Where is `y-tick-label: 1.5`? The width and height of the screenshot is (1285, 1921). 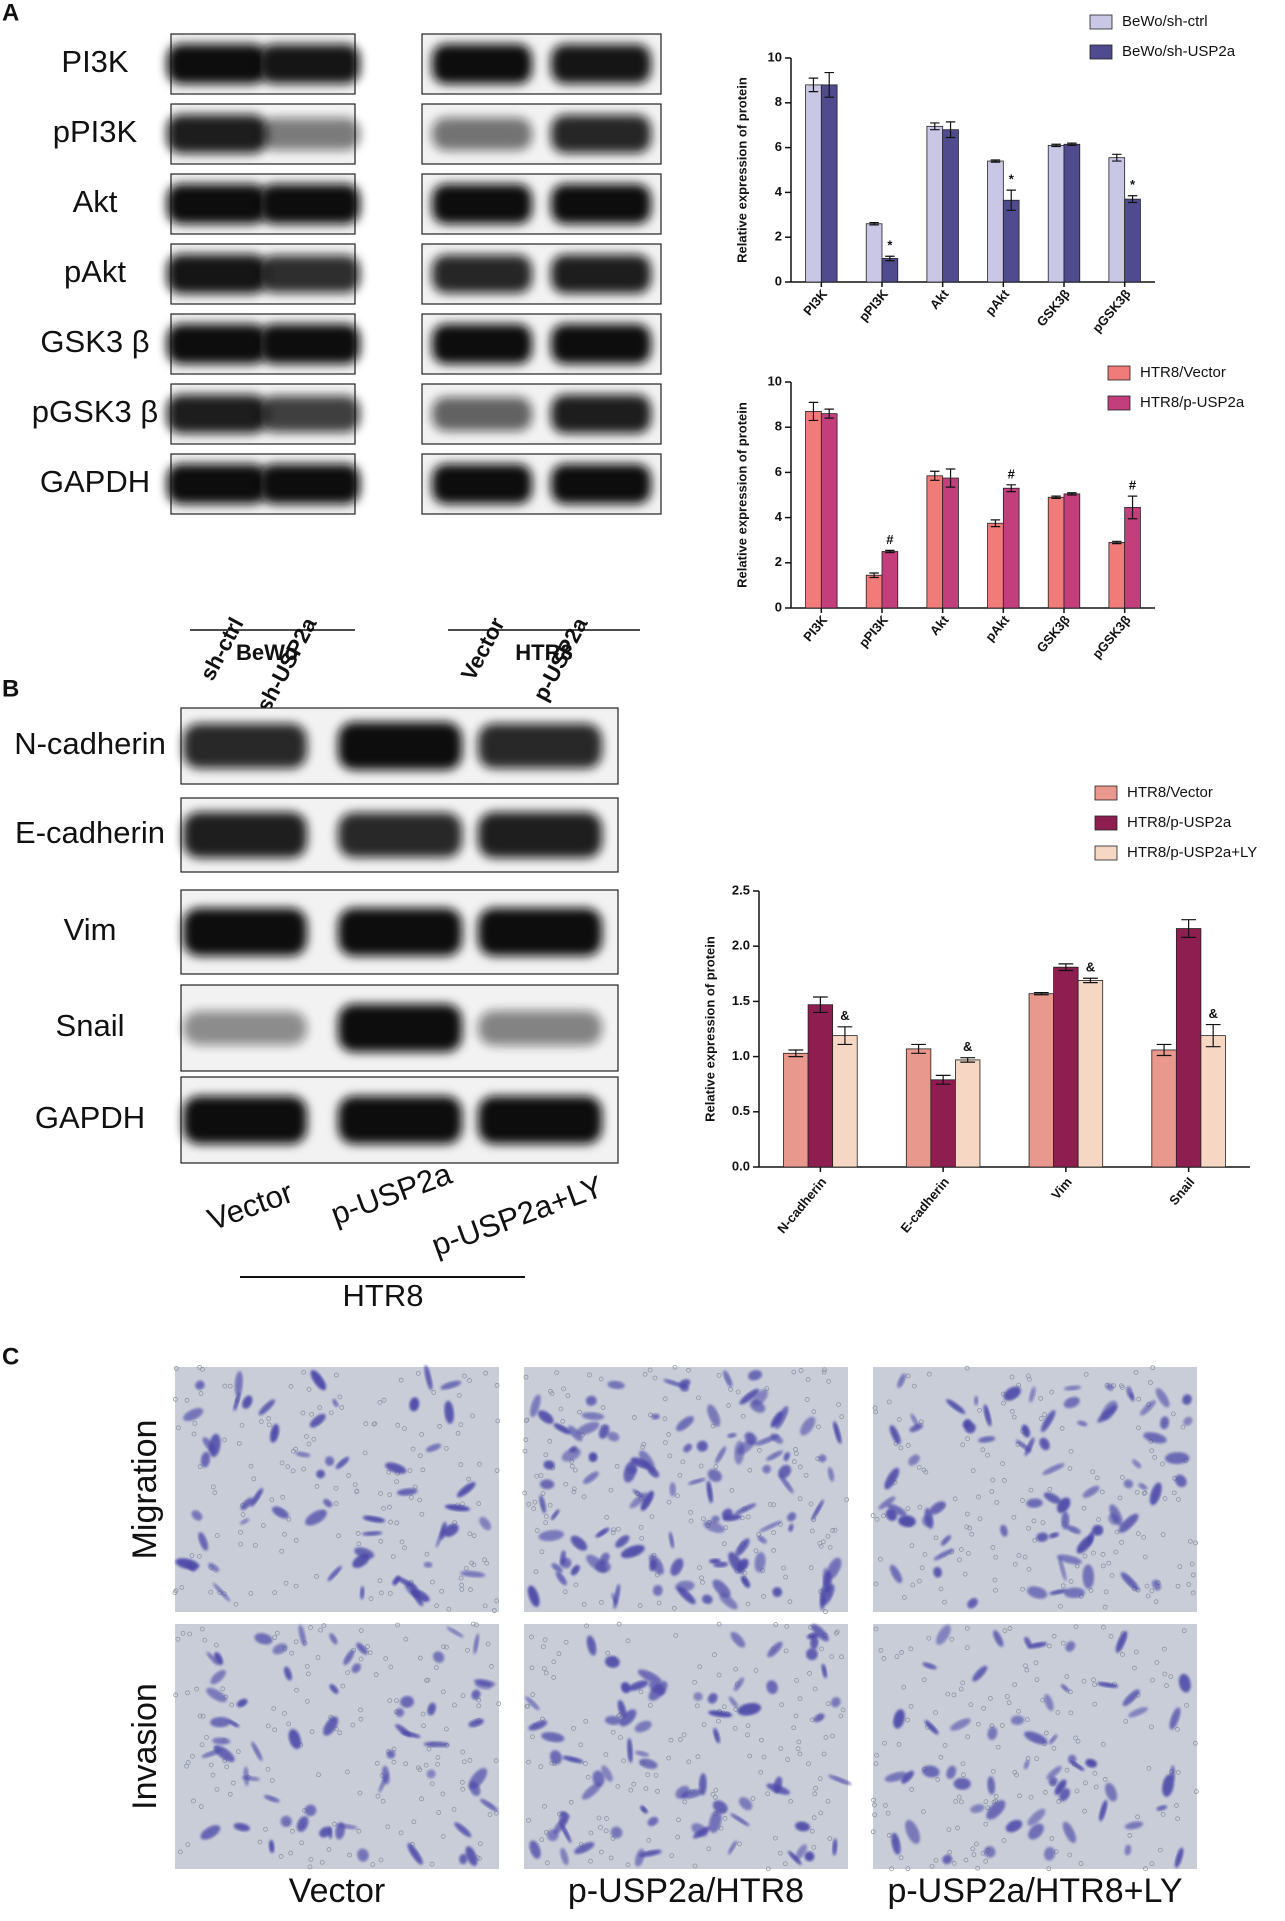
y-tick-label: 1.5 is located at coordinates (741, 1000).